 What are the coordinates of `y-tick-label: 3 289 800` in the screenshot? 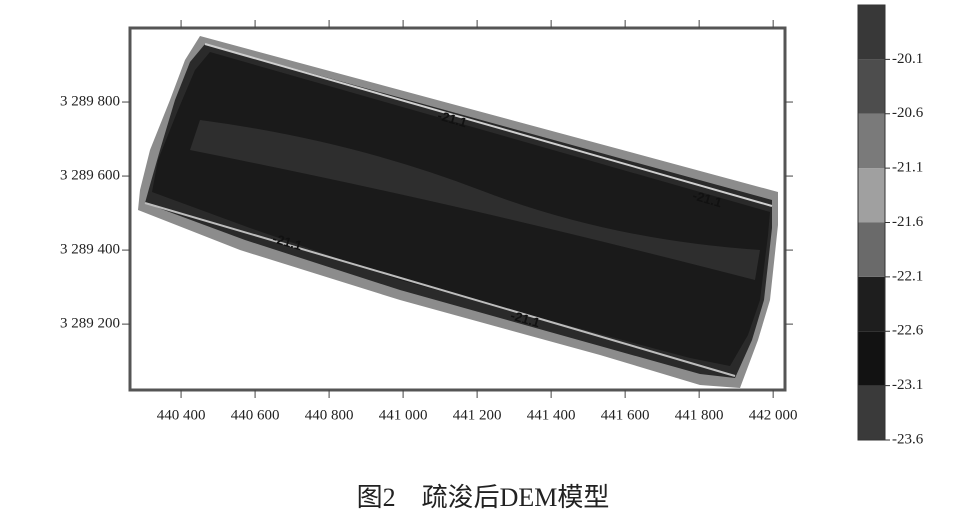 It's located at (90, 101).